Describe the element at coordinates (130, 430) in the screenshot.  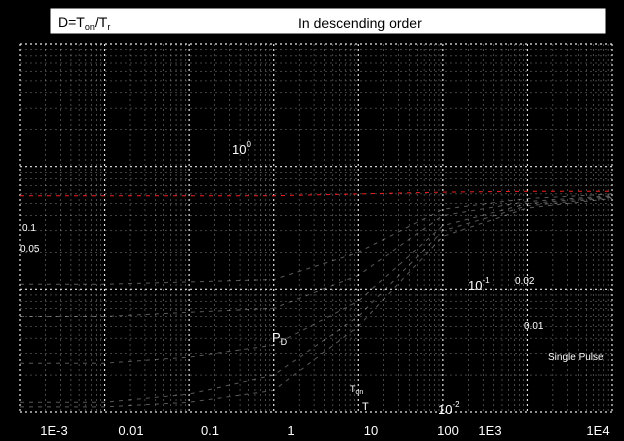
I see `x-tick-label-0-01: 0.01` at that location.